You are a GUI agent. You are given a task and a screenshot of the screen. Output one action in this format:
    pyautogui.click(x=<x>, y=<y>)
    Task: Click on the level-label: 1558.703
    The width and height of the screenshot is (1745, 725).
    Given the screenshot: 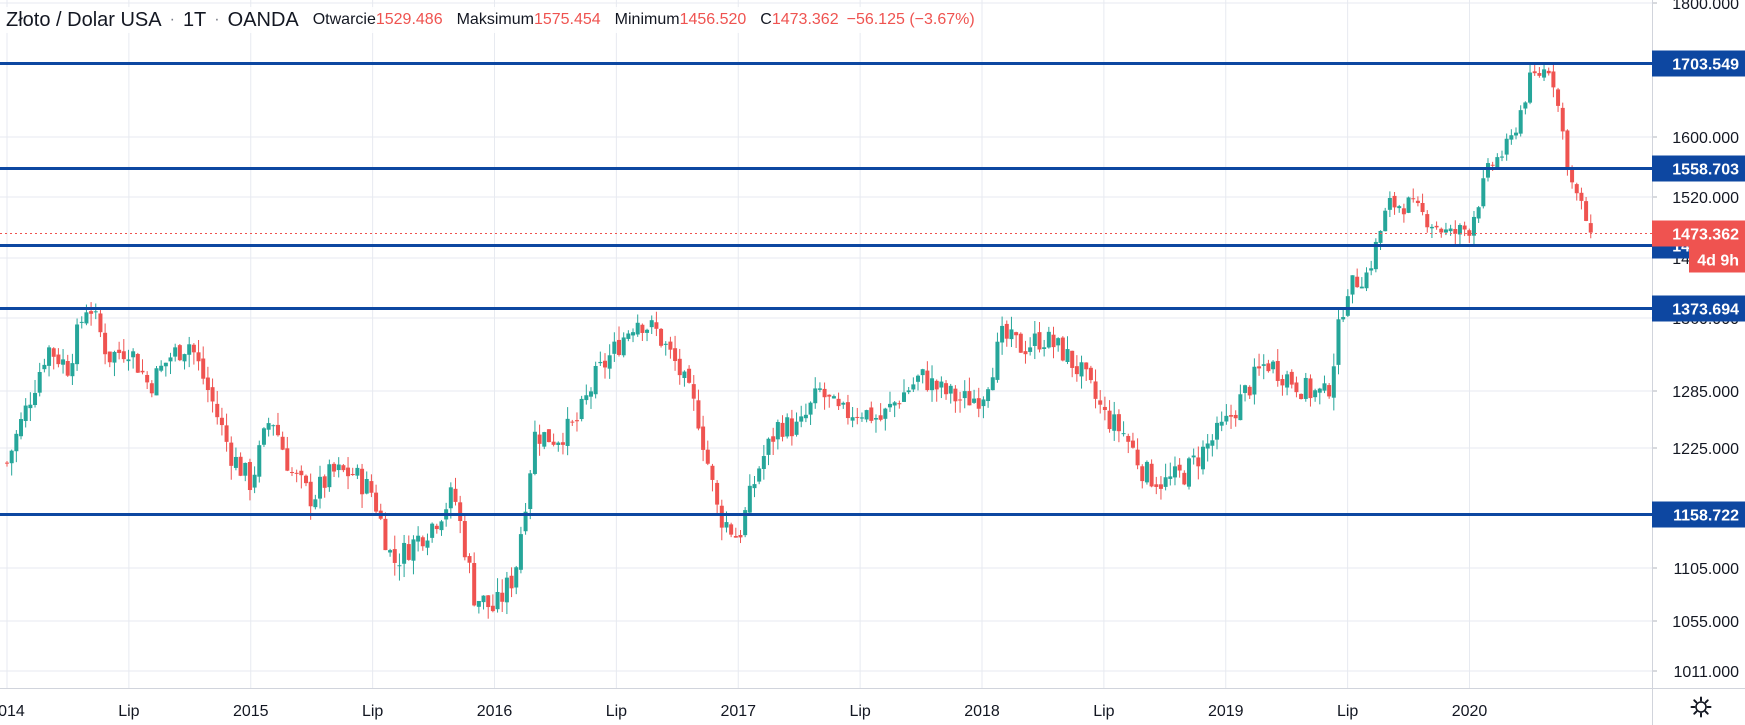 What is the action you would take?
    pyautogui.click(x=1705, y=170)
    